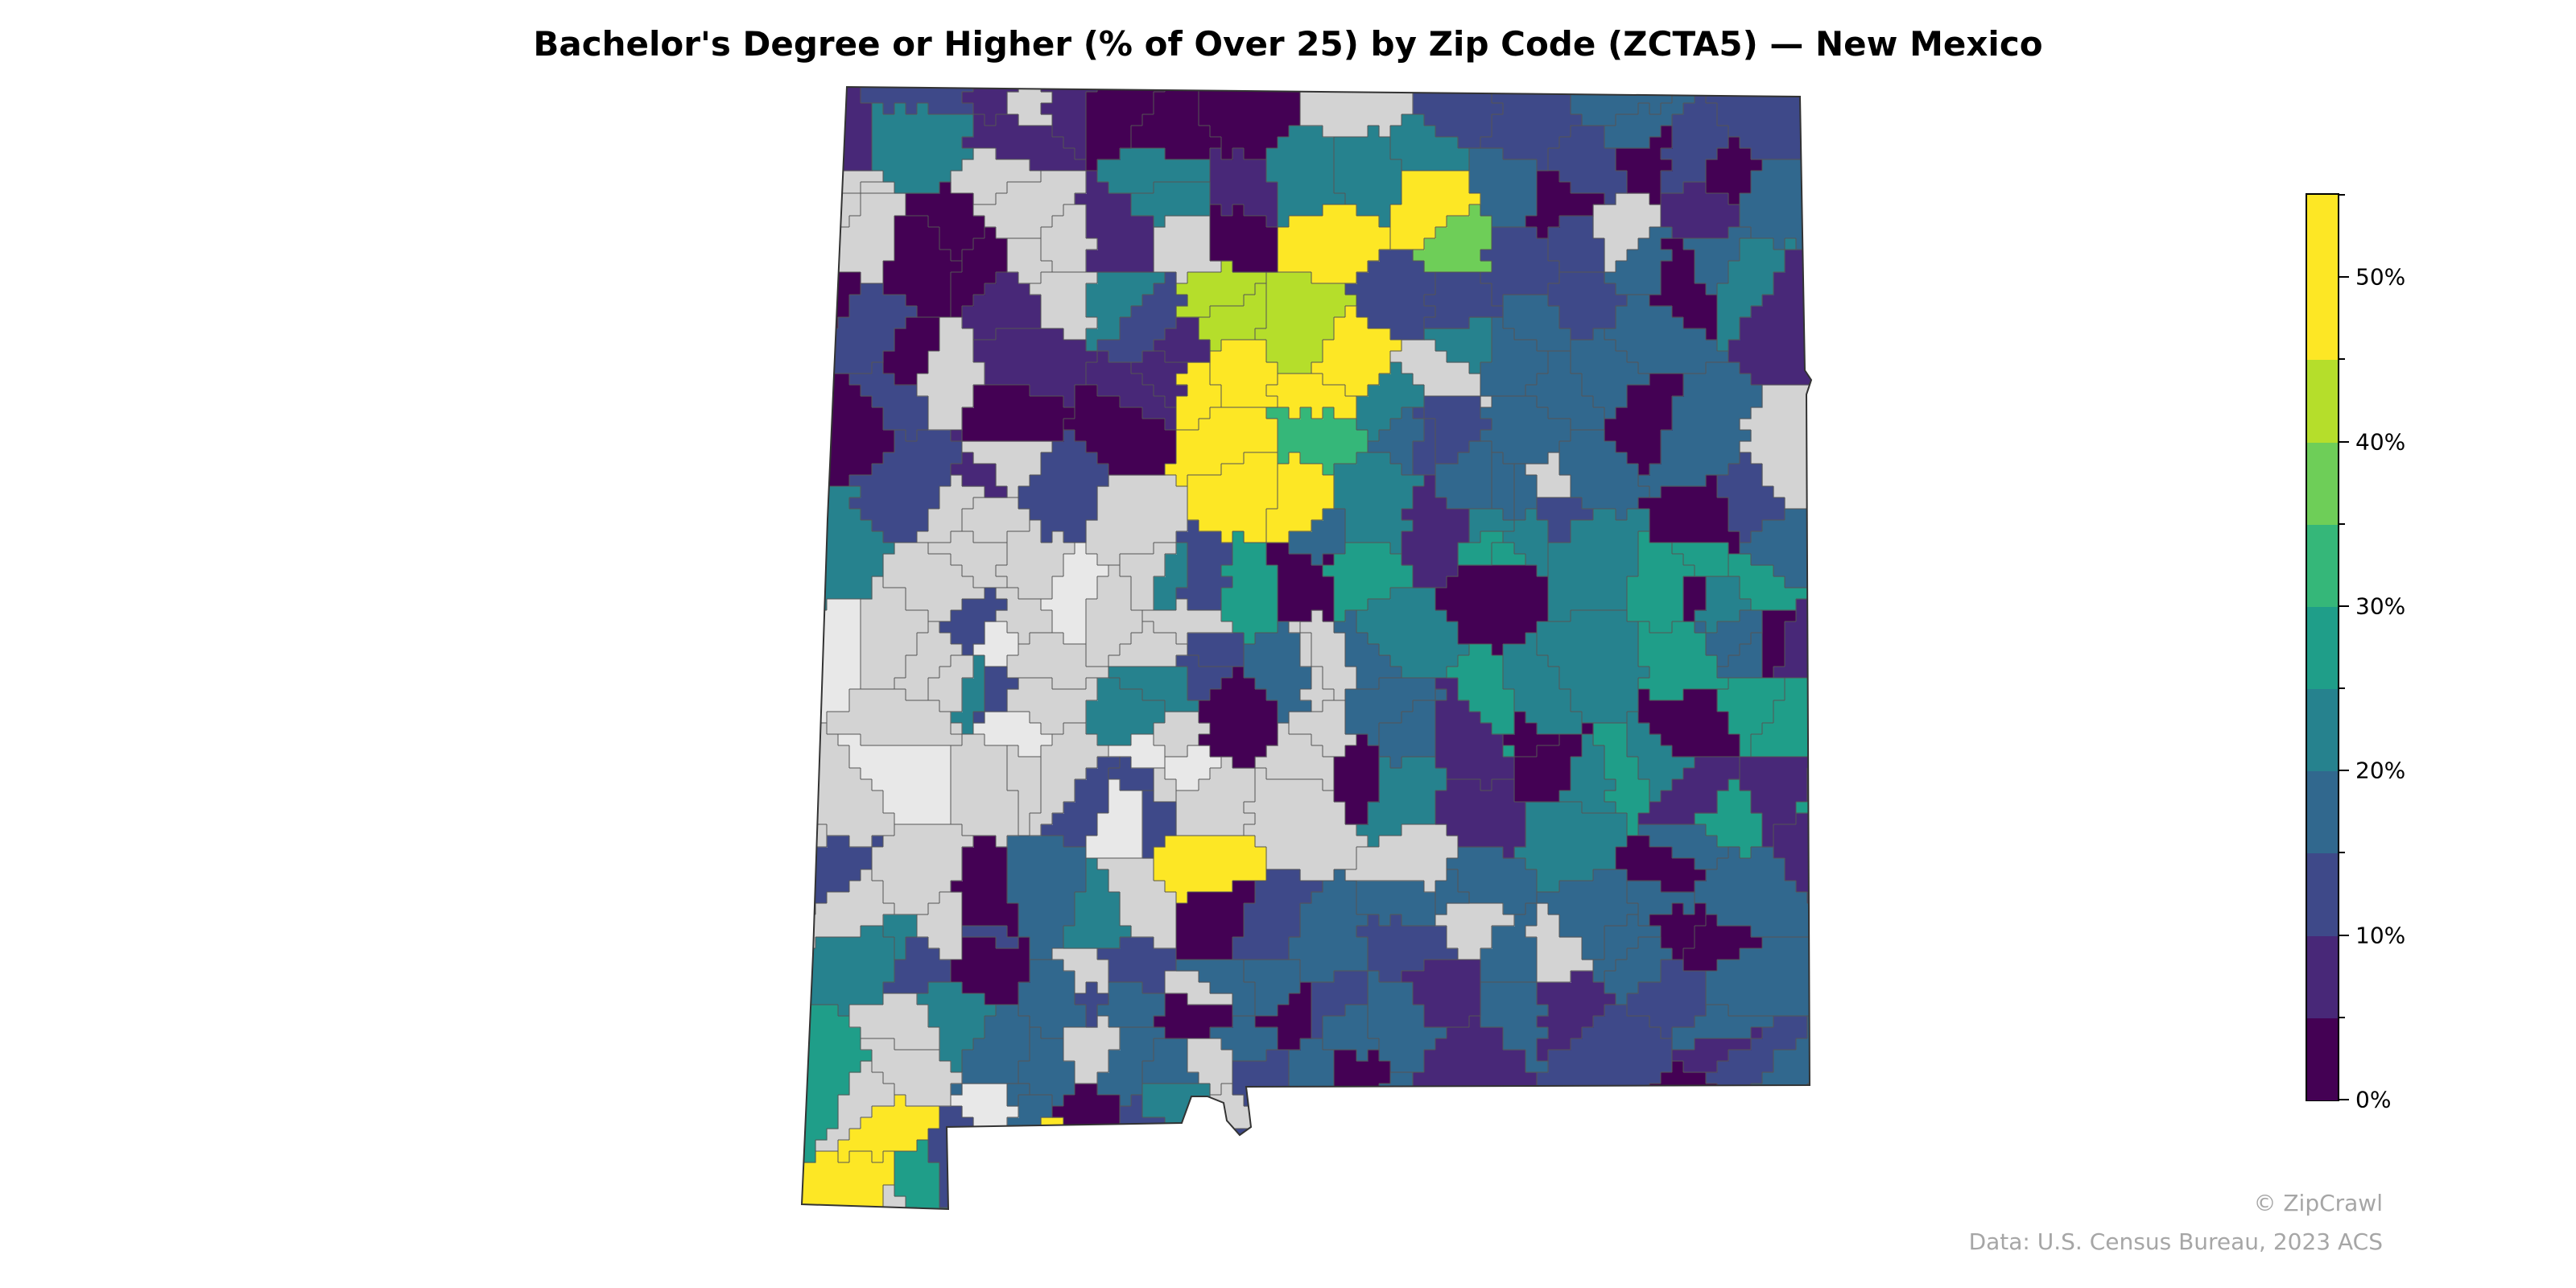  Describe the element at coordinates (2380, 442) in the screenshot. I see `colorbar-tick-label: 40%` at that location.